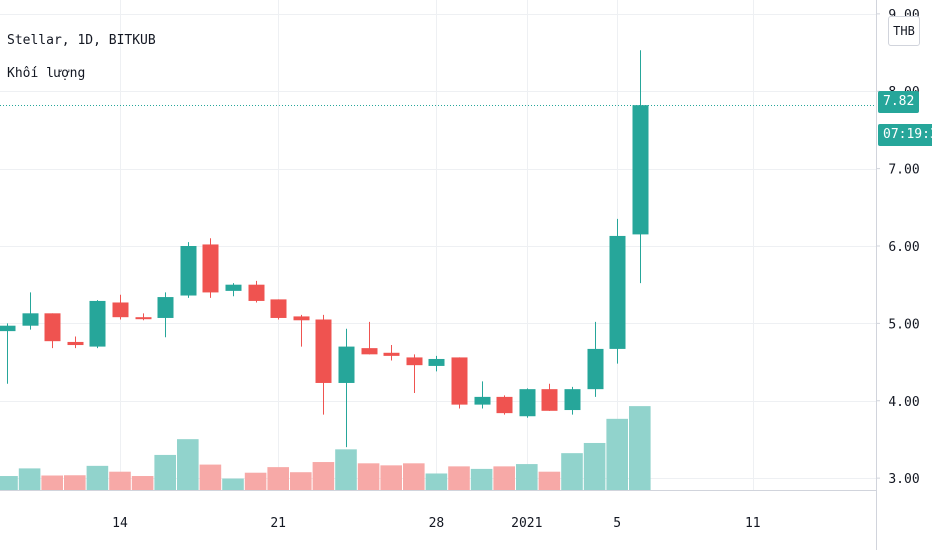 The image size is (932, 550). Describe the element at coordinates (437, 523) in the screenshot. I see `time-tick-label: 28` at that location.